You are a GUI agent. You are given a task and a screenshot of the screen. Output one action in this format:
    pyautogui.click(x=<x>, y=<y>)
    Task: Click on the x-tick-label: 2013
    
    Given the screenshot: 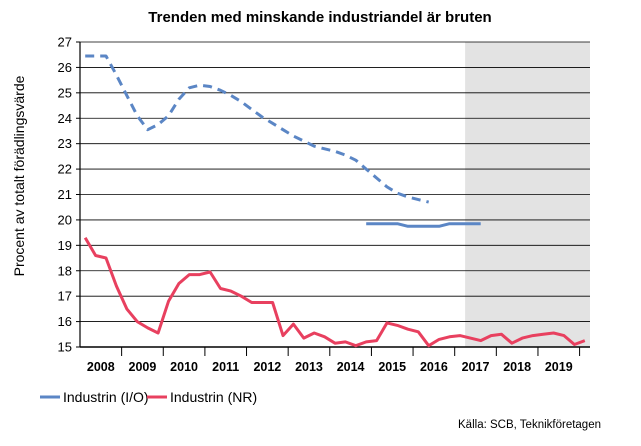 What is the action you would take?
    pyautogui.click(x=309, y=367)
    